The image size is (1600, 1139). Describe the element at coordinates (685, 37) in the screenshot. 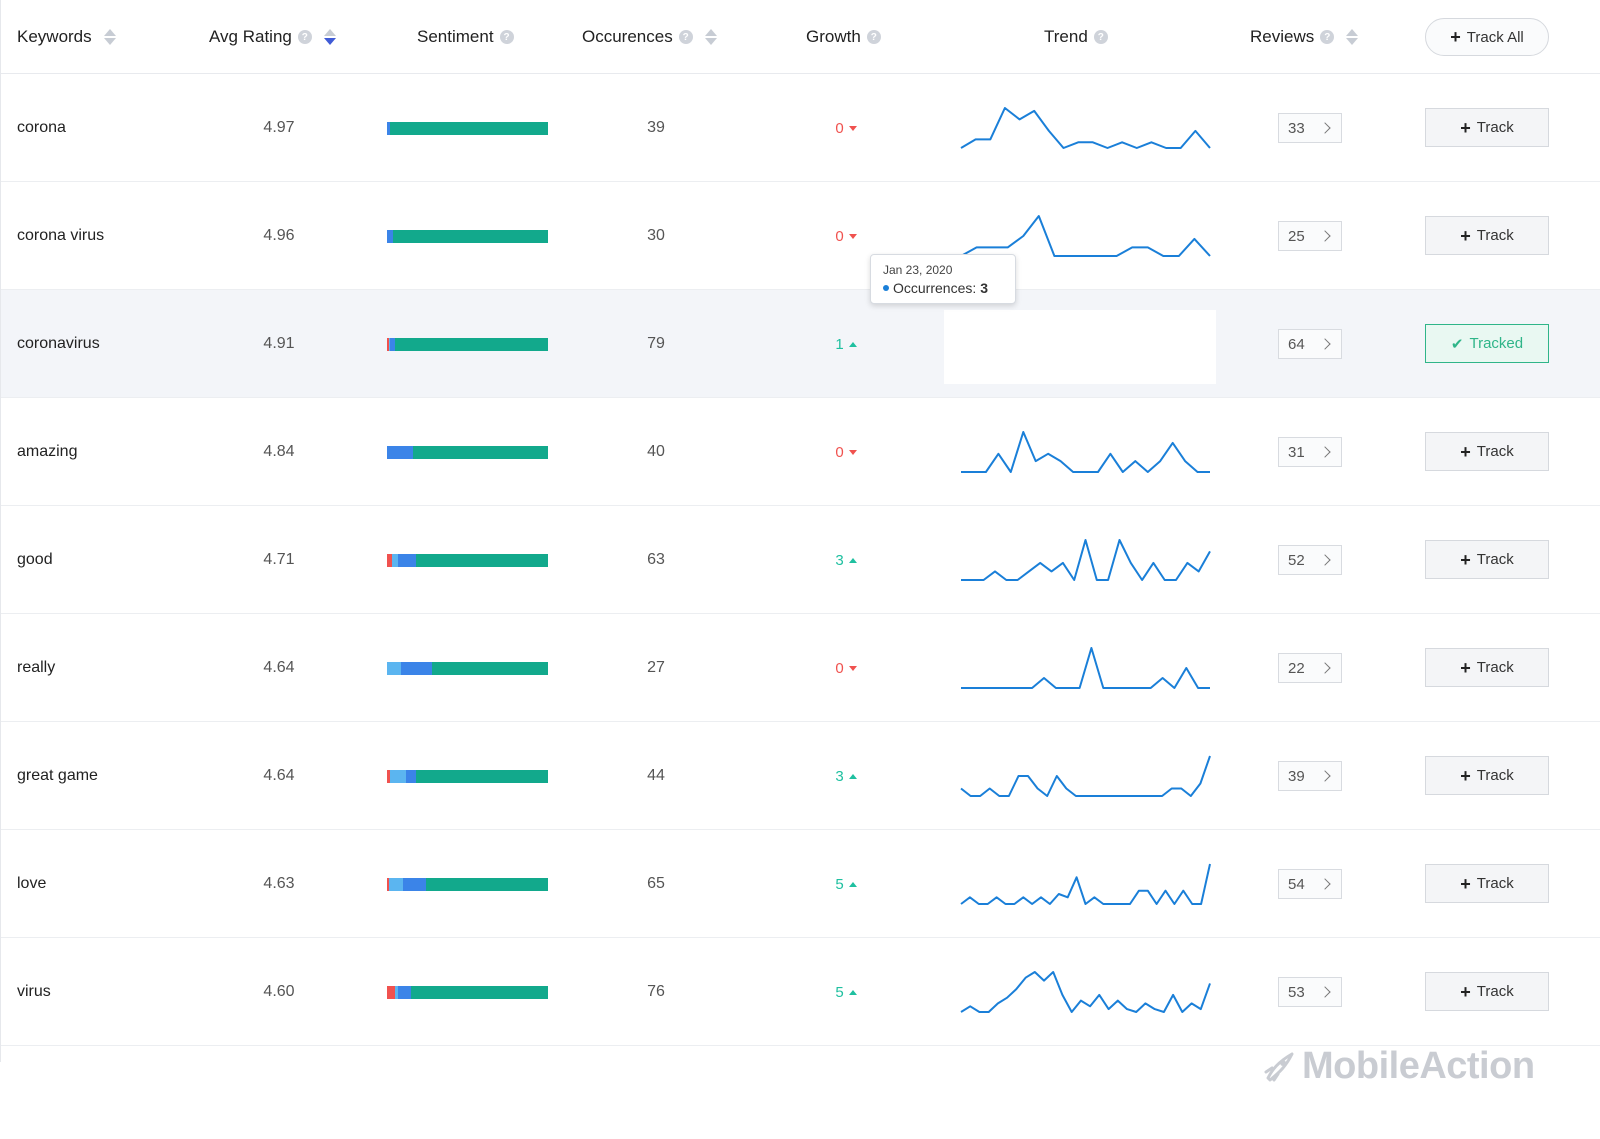

I see `occurences-help-icon: ?` at that location.